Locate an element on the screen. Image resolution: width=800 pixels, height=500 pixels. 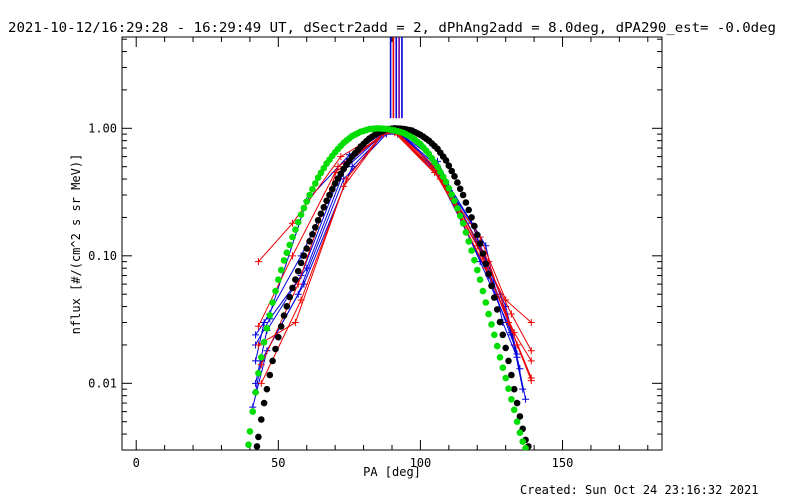
x-axis-label: PA [deg] is located at coordinates (392, 472).